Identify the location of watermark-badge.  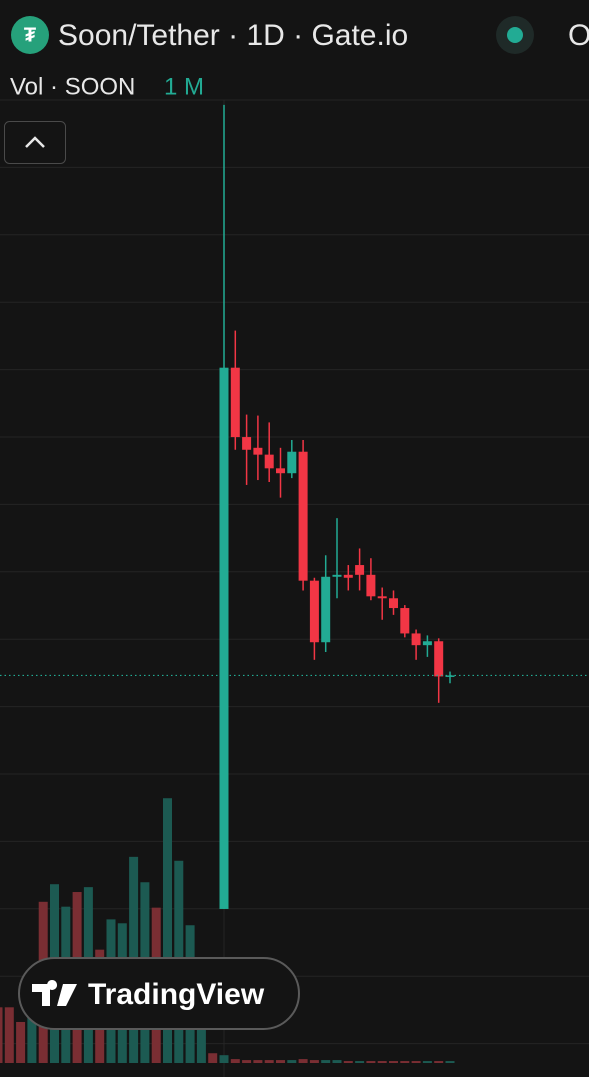
(159, 993).